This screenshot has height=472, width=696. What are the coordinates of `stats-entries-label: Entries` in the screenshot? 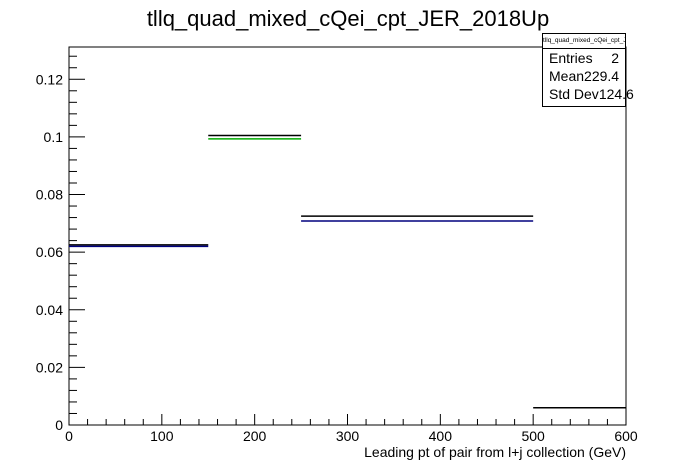 It's located at (571, 58).